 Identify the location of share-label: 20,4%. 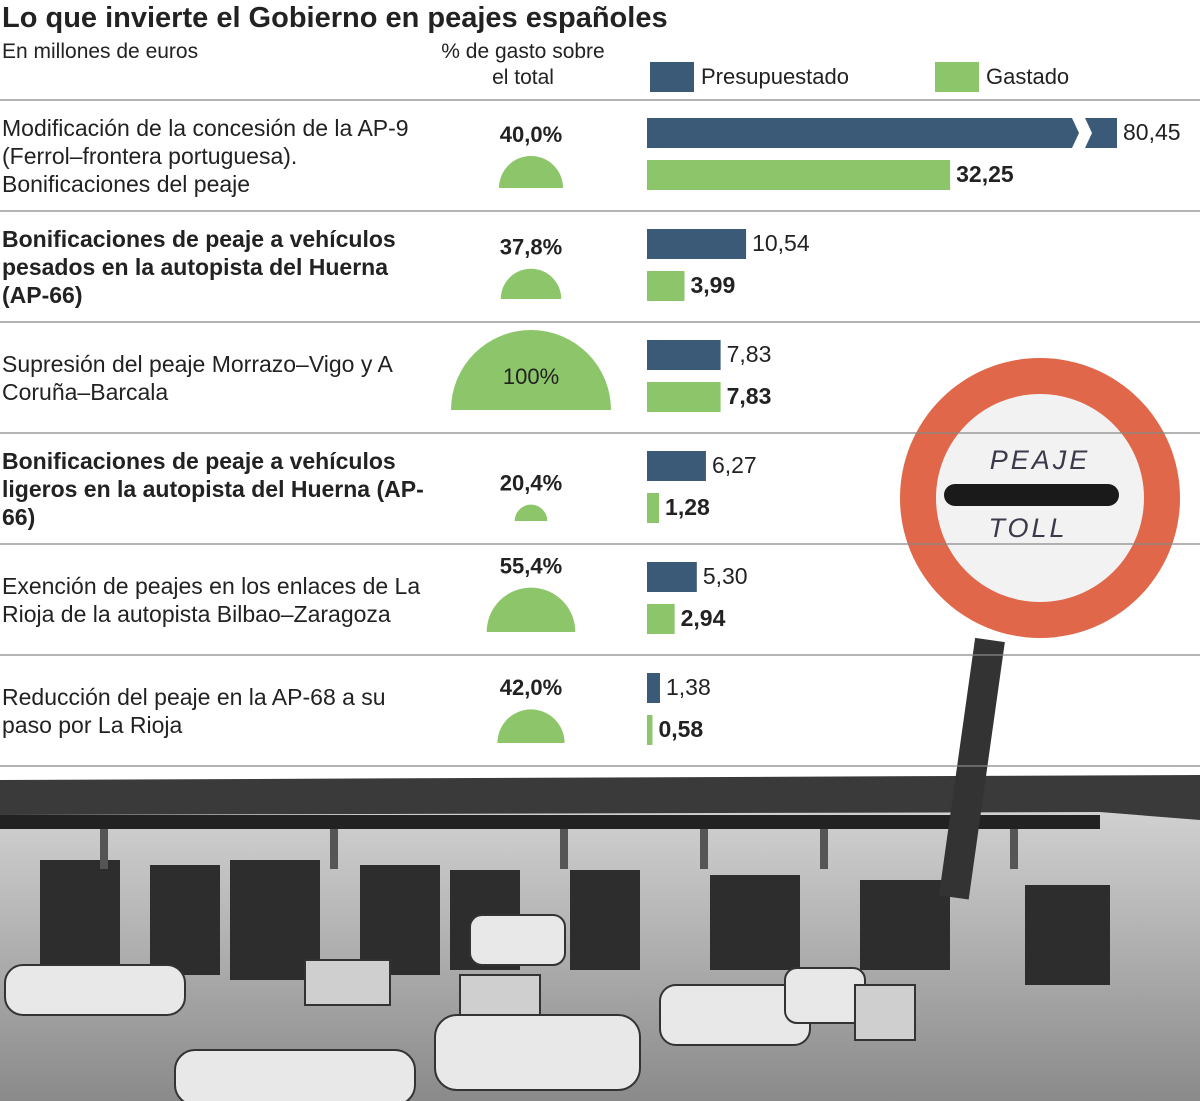
(531, 482).